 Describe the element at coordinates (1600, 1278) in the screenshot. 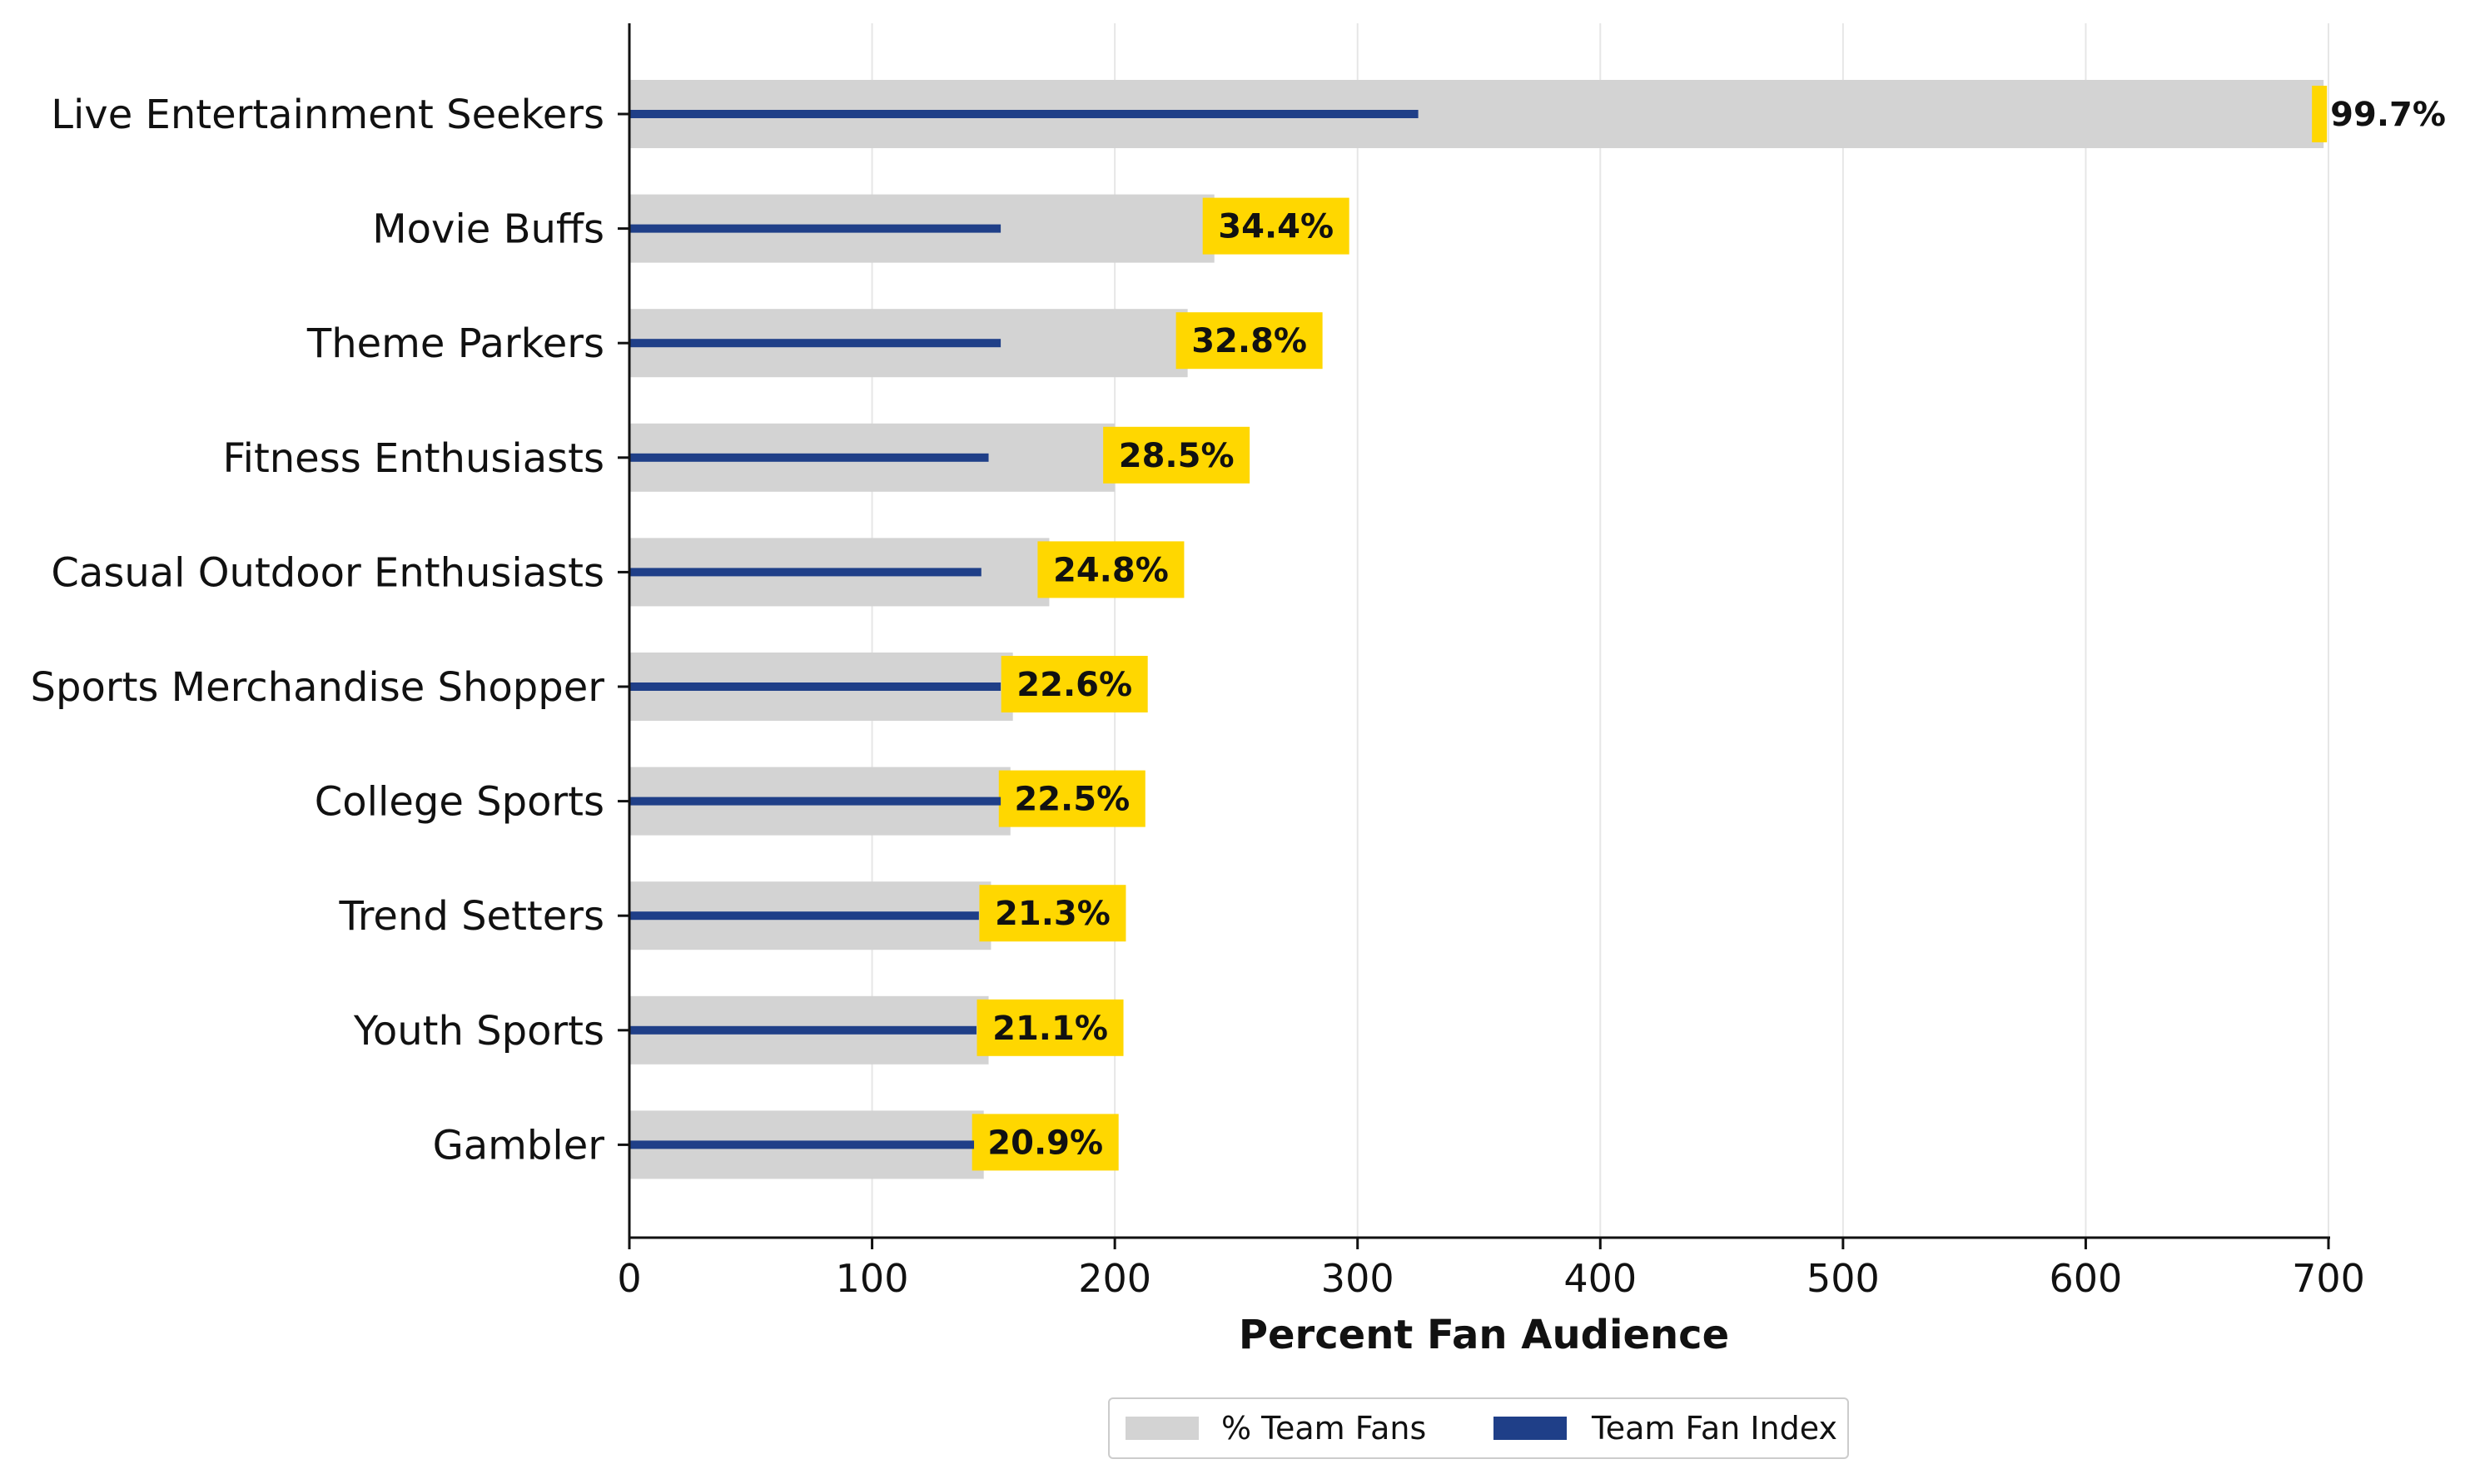

I see `x-tick-label-4: 400` at that location.